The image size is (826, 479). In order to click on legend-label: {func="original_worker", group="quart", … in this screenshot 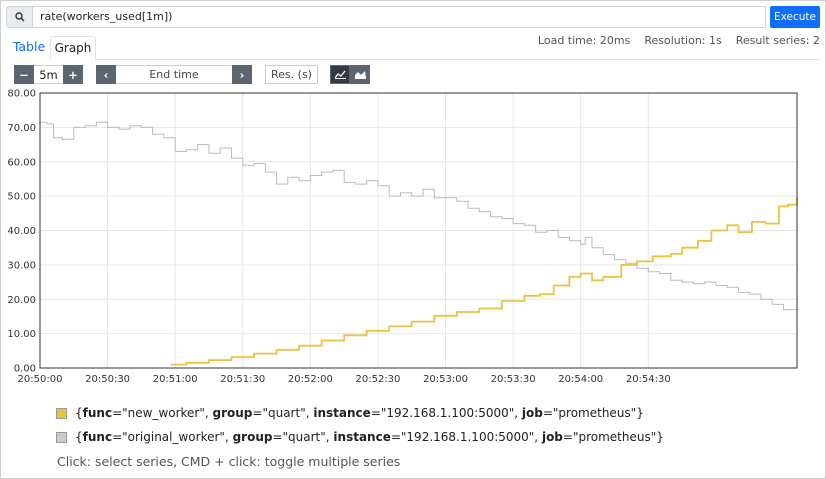, I will do `click(369, 437)`.